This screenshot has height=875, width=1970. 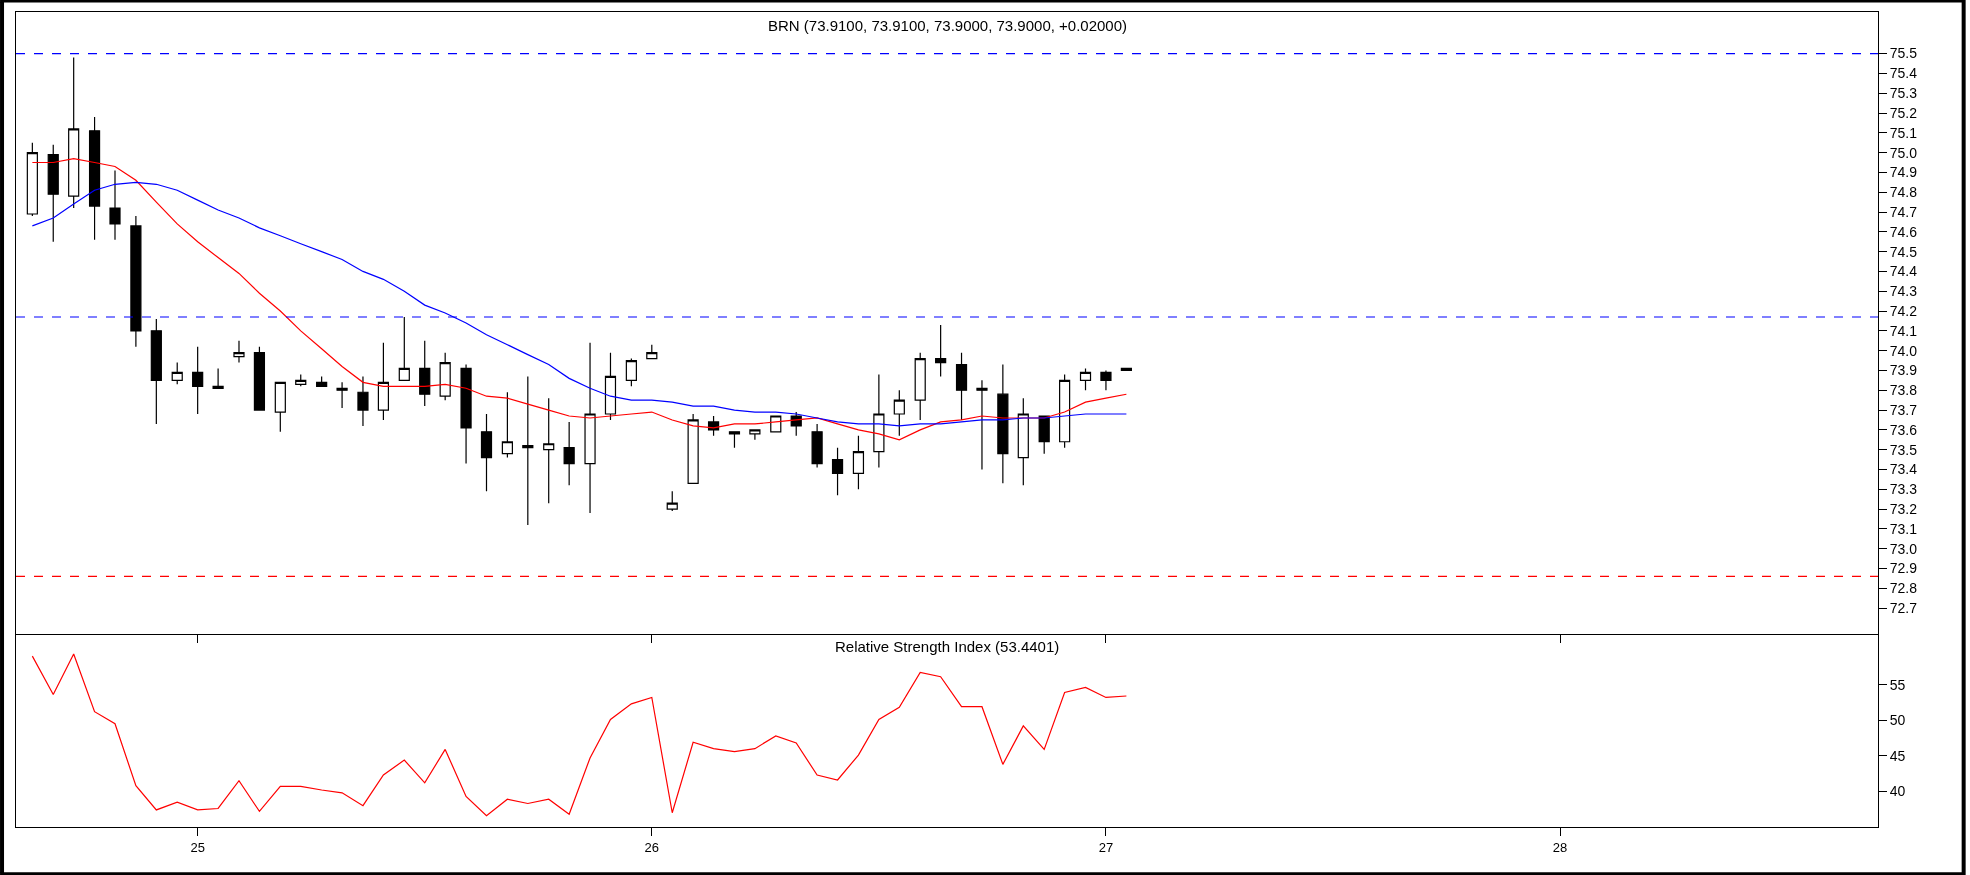 I want to click on y-tick-label: 40, so click(x=1897, y=791).